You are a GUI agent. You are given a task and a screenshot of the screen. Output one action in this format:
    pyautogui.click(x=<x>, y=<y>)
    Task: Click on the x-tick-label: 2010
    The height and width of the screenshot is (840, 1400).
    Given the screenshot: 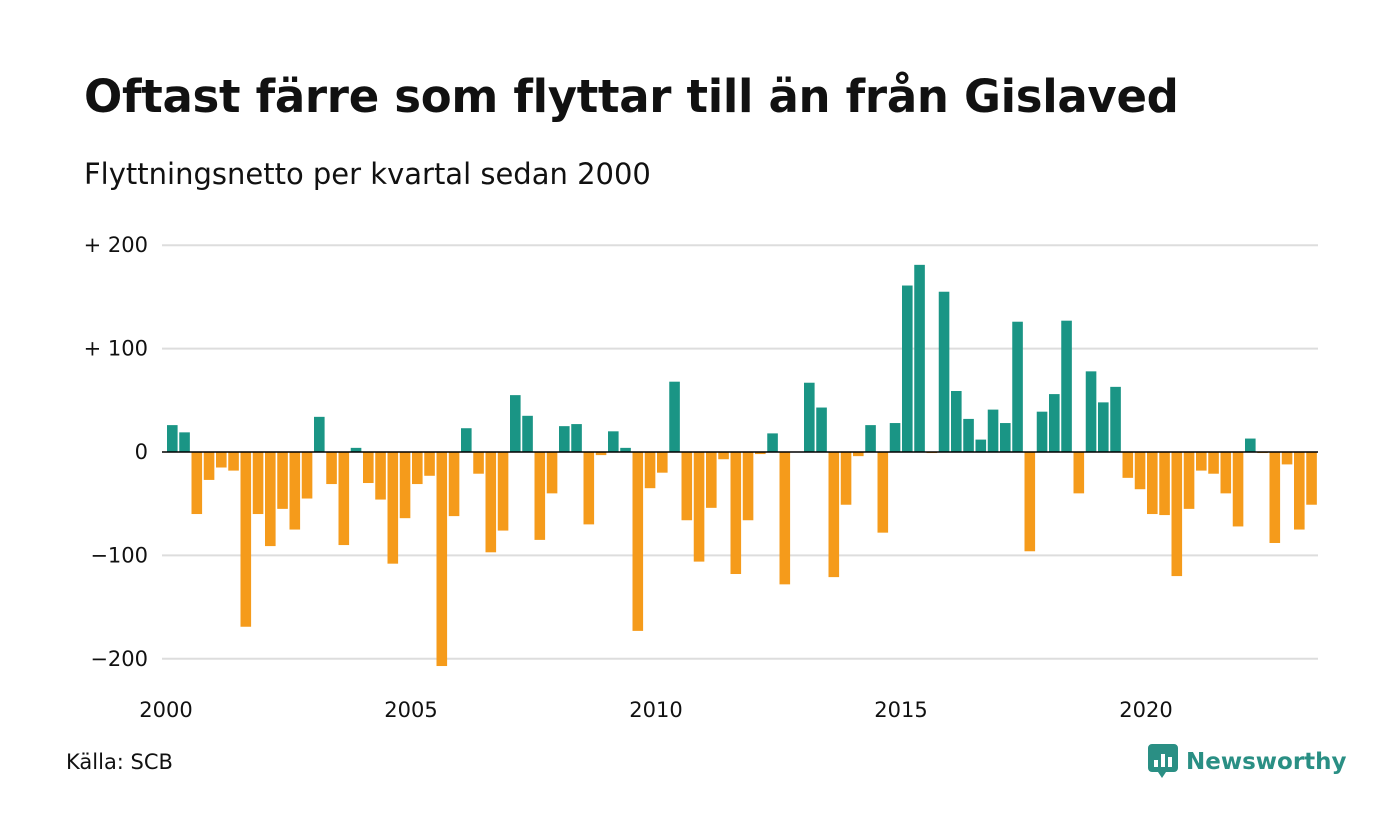 What is the action you would take?
    pyautogui.click(x=655, y=710)
    